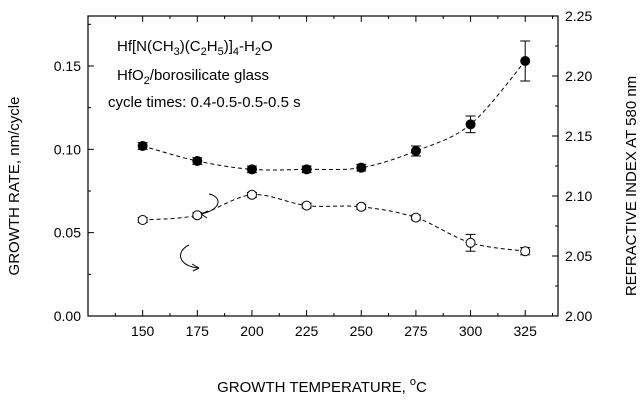 The height and width of the screenshot is (406, 644). I want to click on y-right-tick-label: 2.00, so click(578, 316).